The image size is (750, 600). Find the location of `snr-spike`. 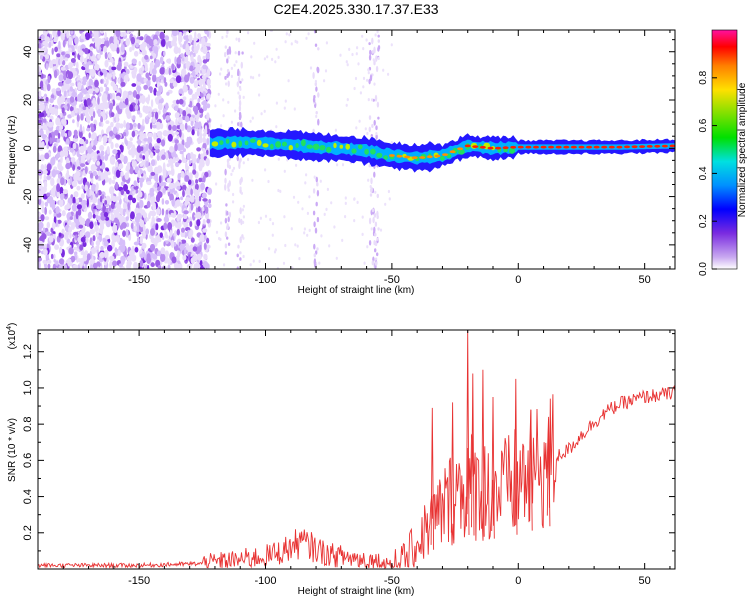

snr-spike is located at coordinates (531, 470).